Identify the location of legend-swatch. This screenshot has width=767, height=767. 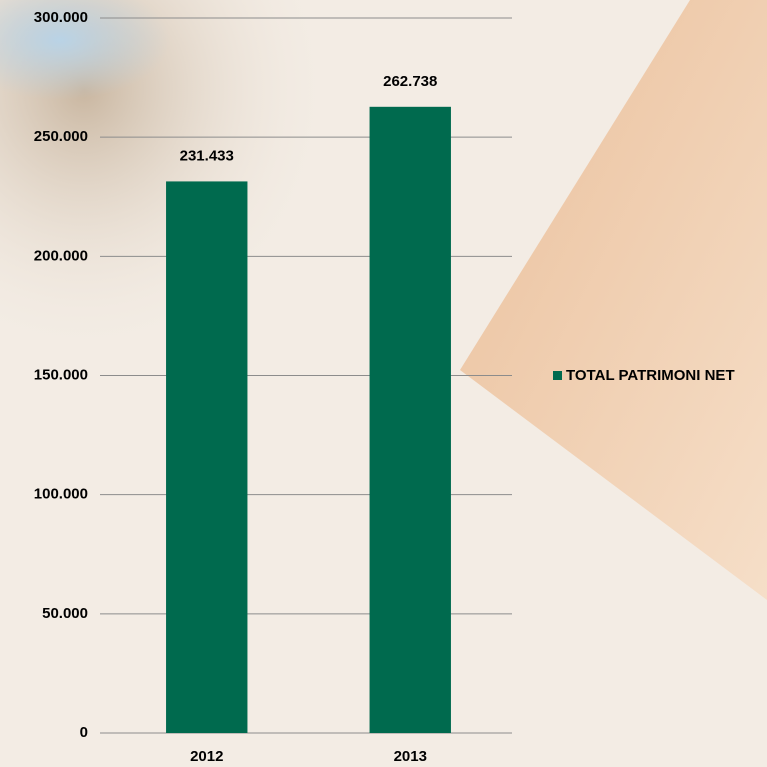
(557, 375).